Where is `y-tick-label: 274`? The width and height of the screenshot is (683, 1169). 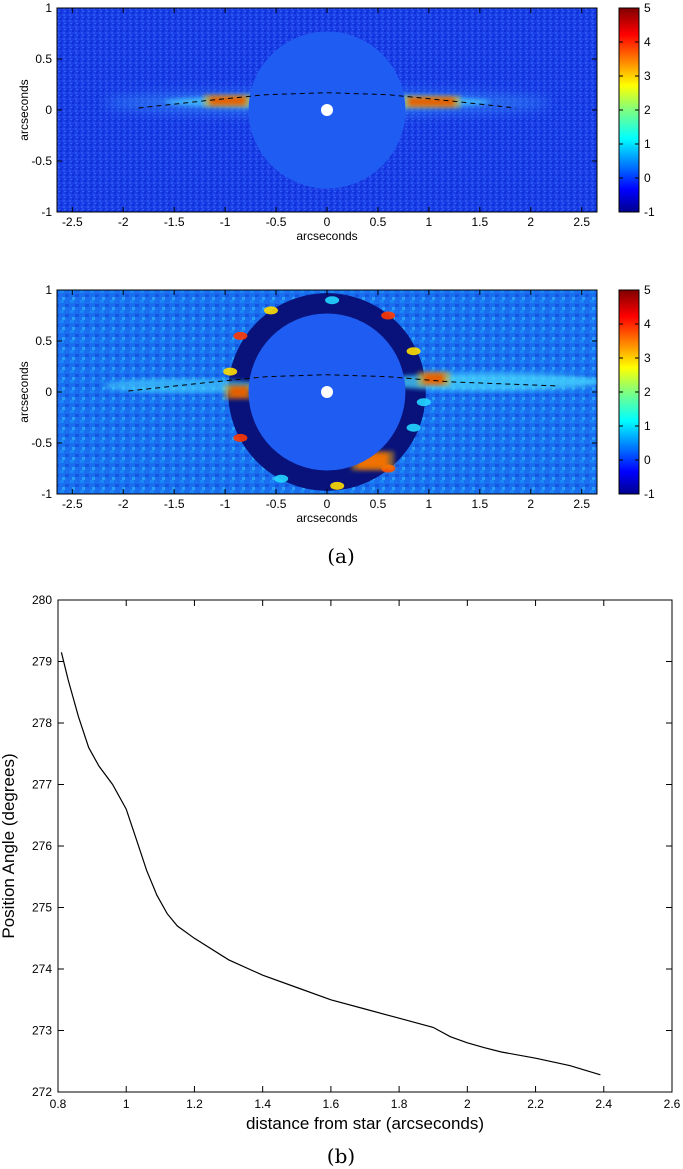
y-tick-label: 274 is located at coordinates (42, 969).